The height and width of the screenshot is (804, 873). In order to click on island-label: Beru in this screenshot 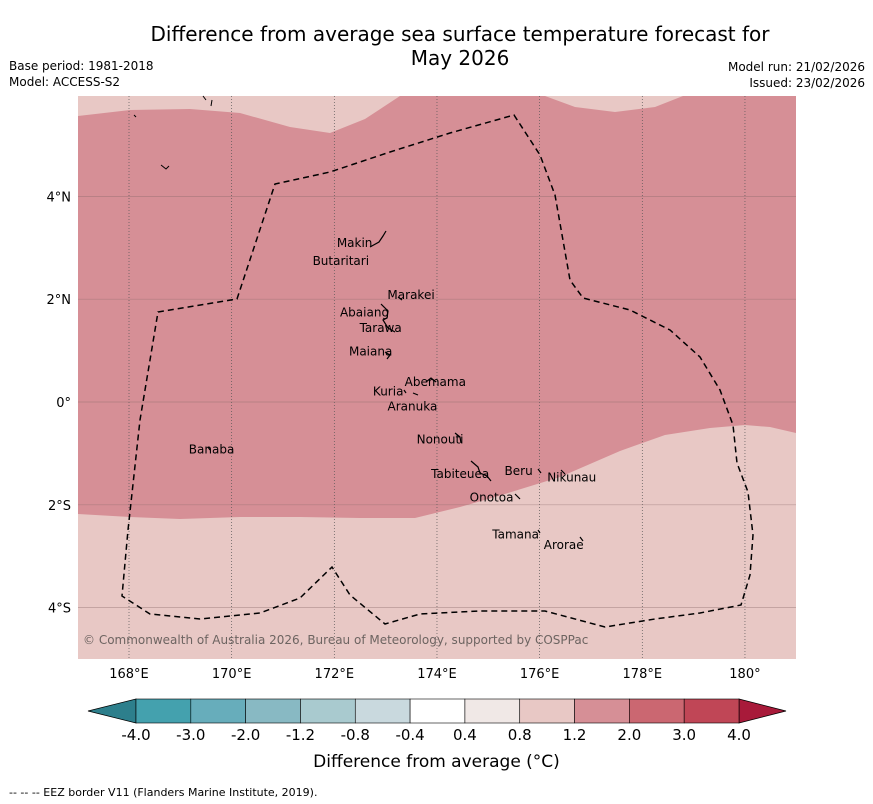, I will do `click(519, 471)`.